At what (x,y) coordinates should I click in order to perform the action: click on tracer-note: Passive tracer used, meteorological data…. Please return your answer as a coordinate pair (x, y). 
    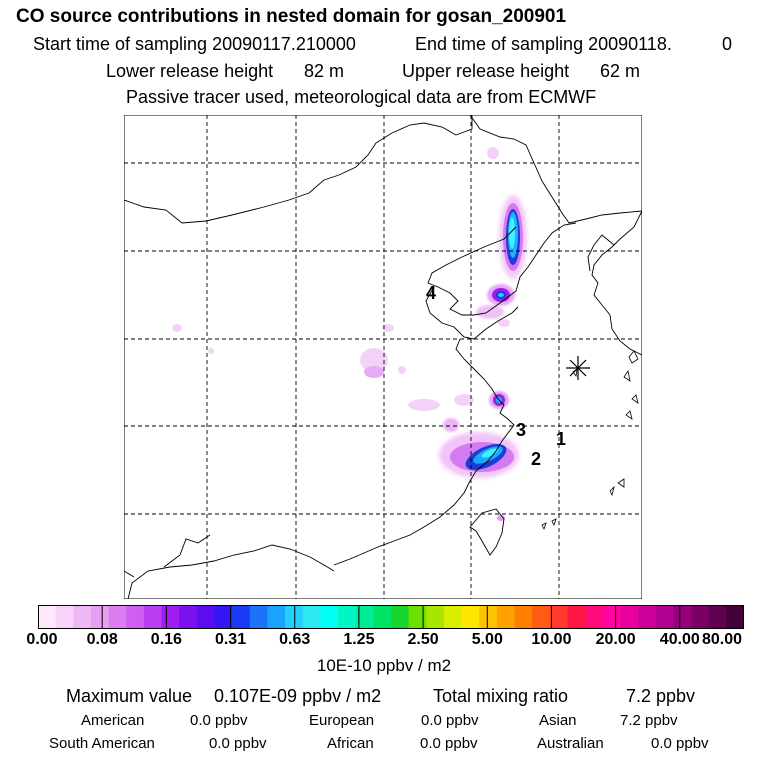
    Looking at the image, I should click on (361, 97).